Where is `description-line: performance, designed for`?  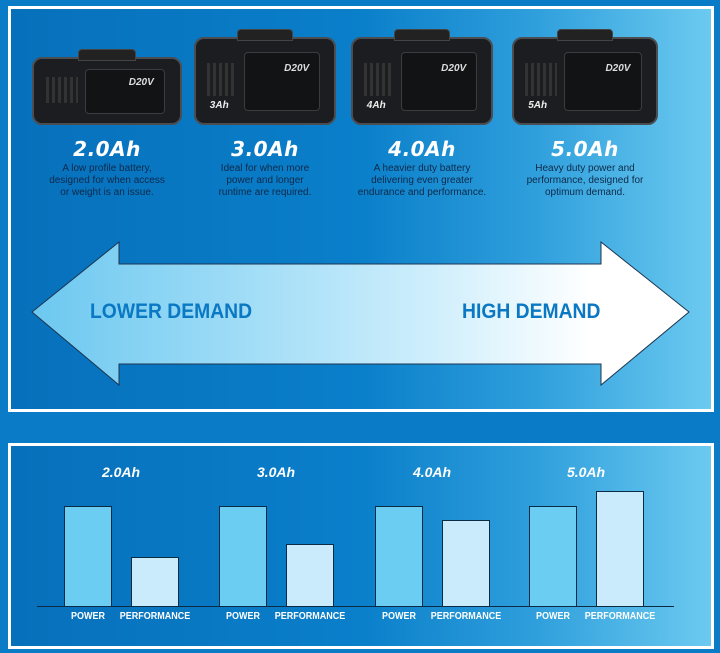 description-line: performance, designed for is located at coordinates (585, 180).